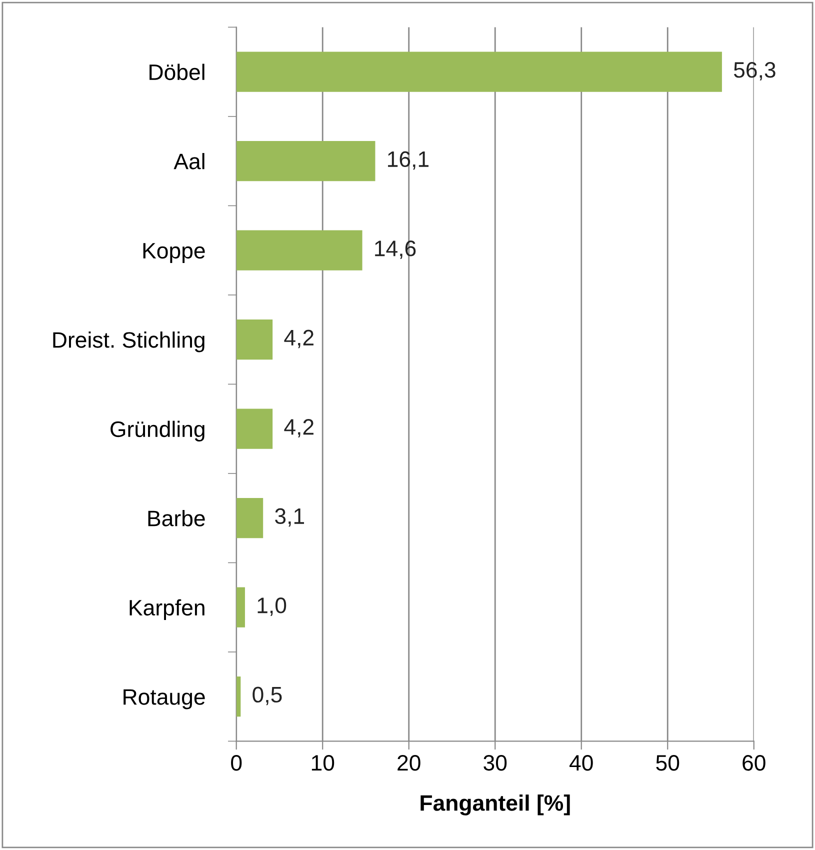  Describe the element at coordinates (395, 249) in the screenshot. I see `data-label: 14,6` at that location.